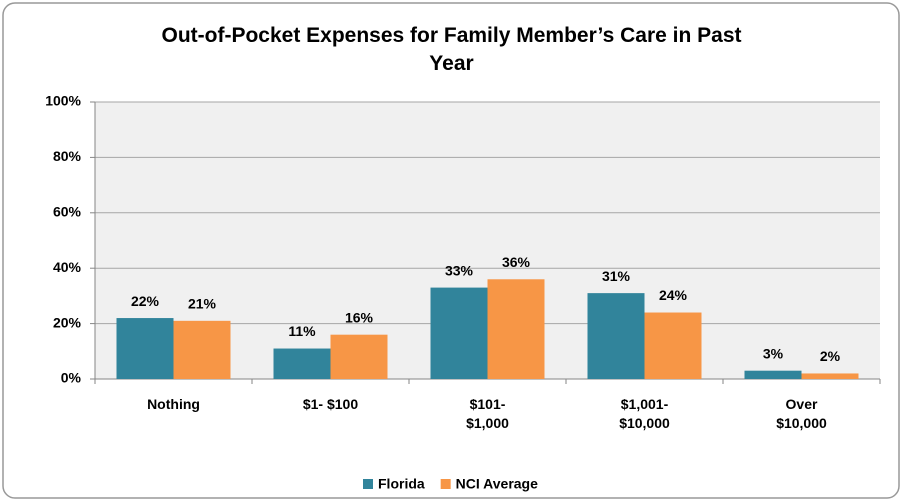  What do you see at coordinates (773, 353) in the screenshot?
I see `data-label: 3%` at bounding box center [773, 353].